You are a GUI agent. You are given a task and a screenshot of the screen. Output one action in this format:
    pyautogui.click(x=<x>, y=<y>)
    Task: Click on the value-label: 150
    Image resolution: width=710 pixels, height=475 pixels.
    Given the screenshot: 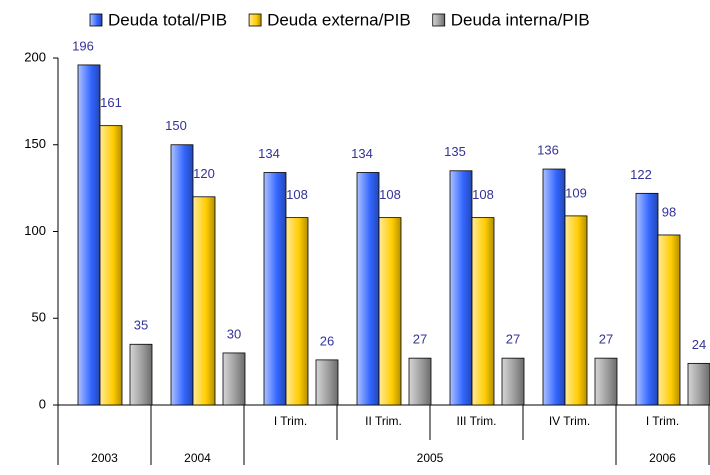 What is the action you would take?
    pyautogui.click(x=176, y=125)
    